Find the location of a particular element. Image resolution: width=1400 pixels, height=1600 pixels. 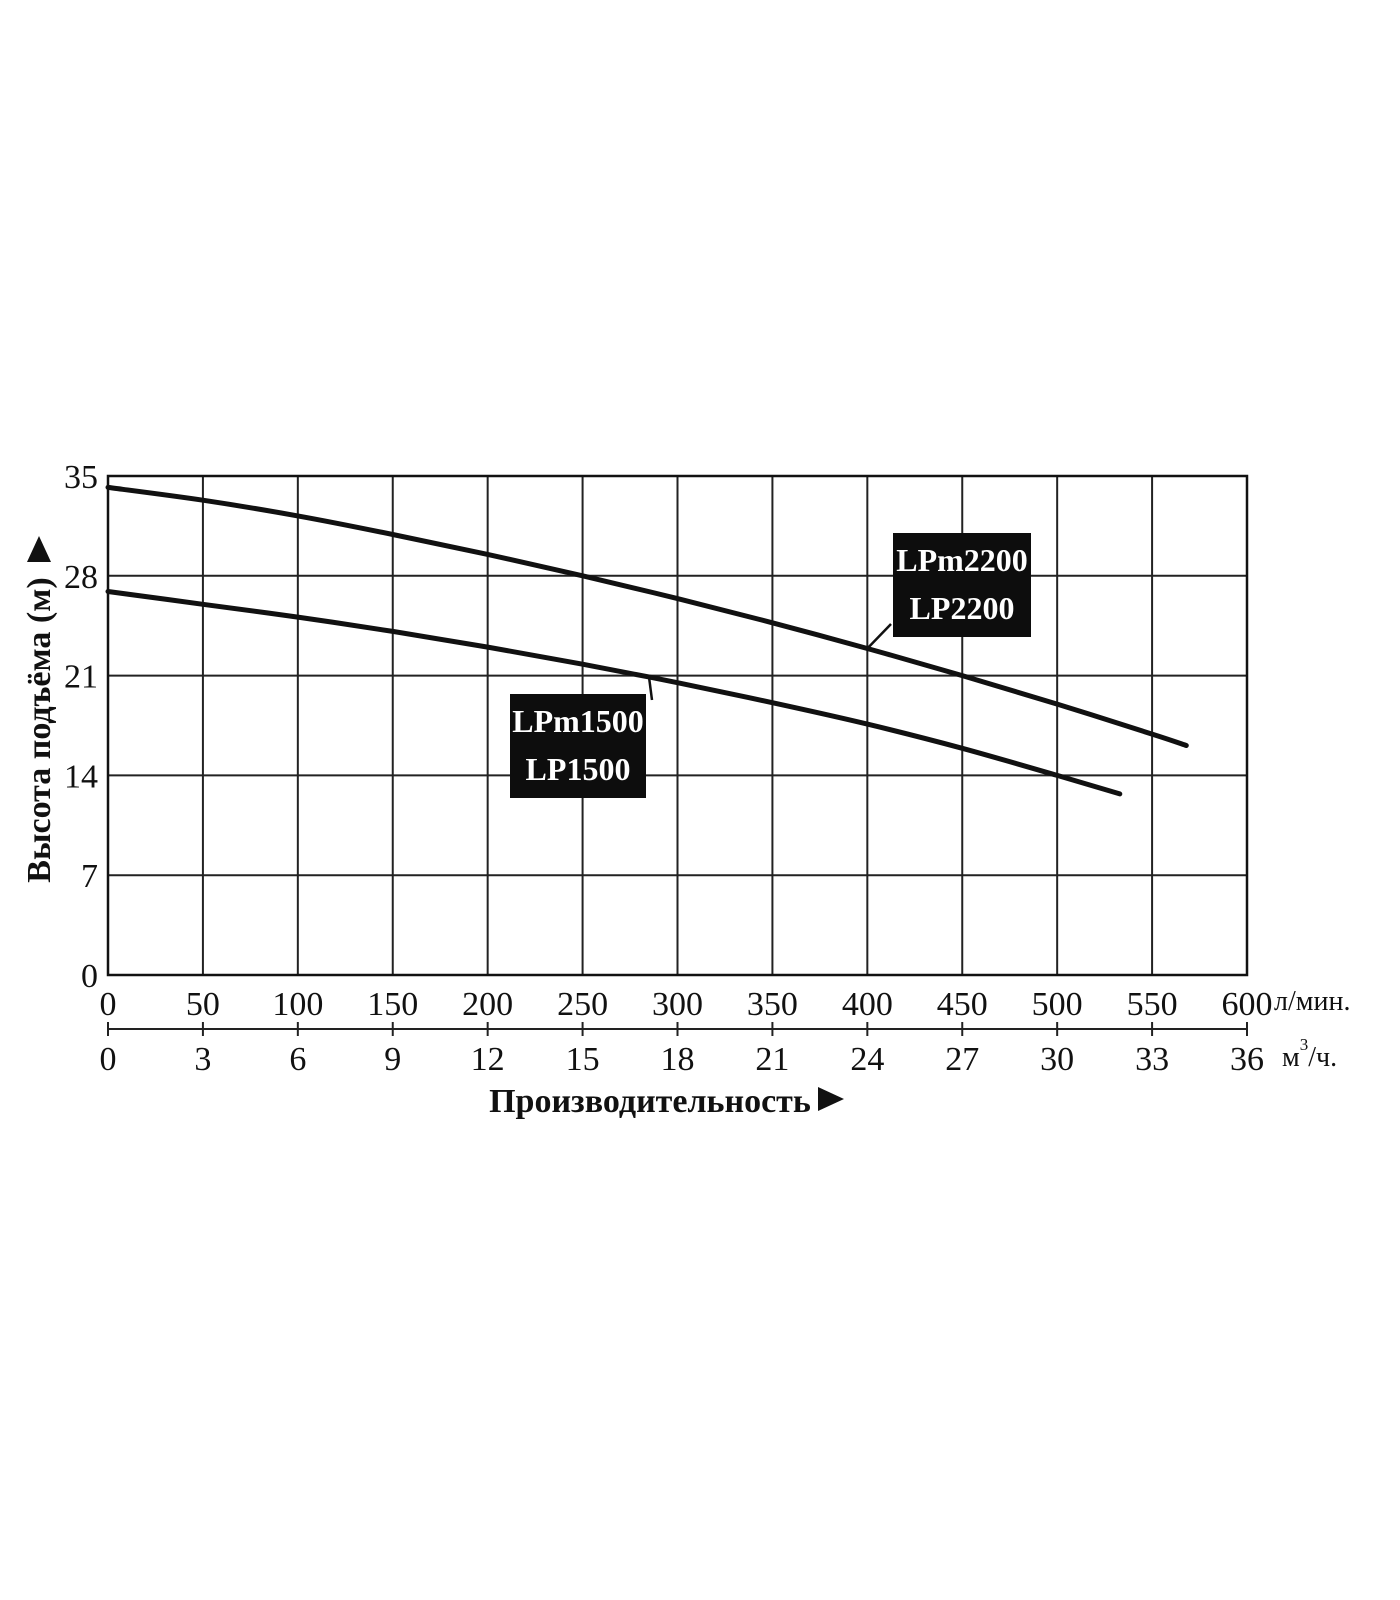

series-line-lp1500 is located at coordinates (614, 693).